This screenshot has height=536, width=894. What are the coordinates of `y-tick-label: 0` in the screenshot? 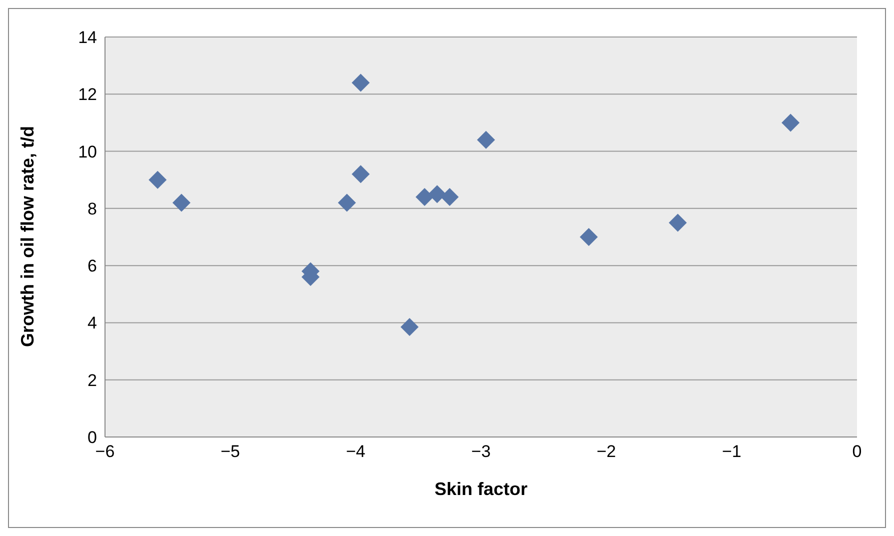 It's located at (92, 438).